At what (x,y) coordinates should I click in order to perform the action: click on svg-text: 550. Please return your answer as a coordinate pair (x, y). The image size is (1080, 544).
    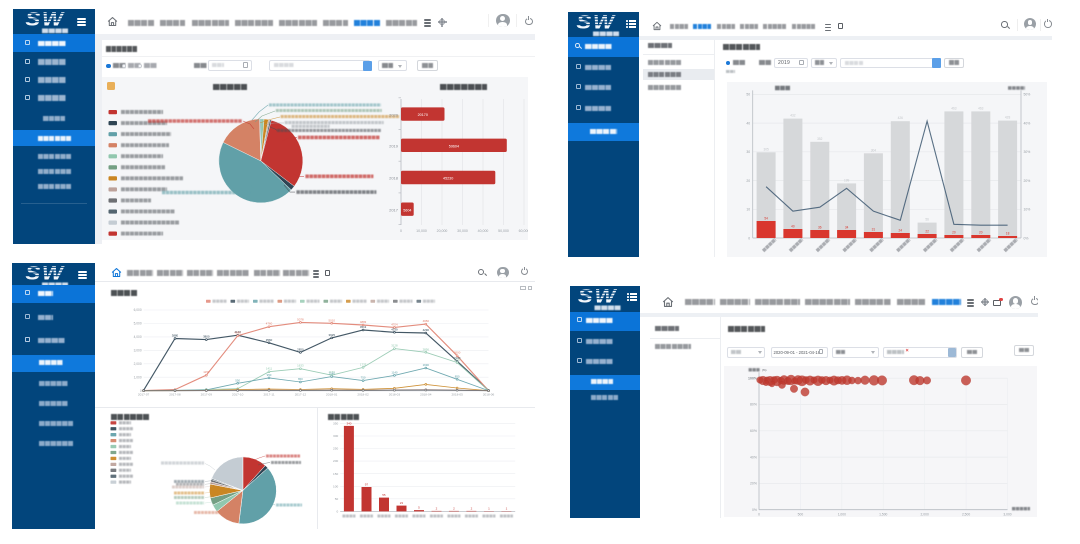
    Looking at the image, I should click on (237, 380).